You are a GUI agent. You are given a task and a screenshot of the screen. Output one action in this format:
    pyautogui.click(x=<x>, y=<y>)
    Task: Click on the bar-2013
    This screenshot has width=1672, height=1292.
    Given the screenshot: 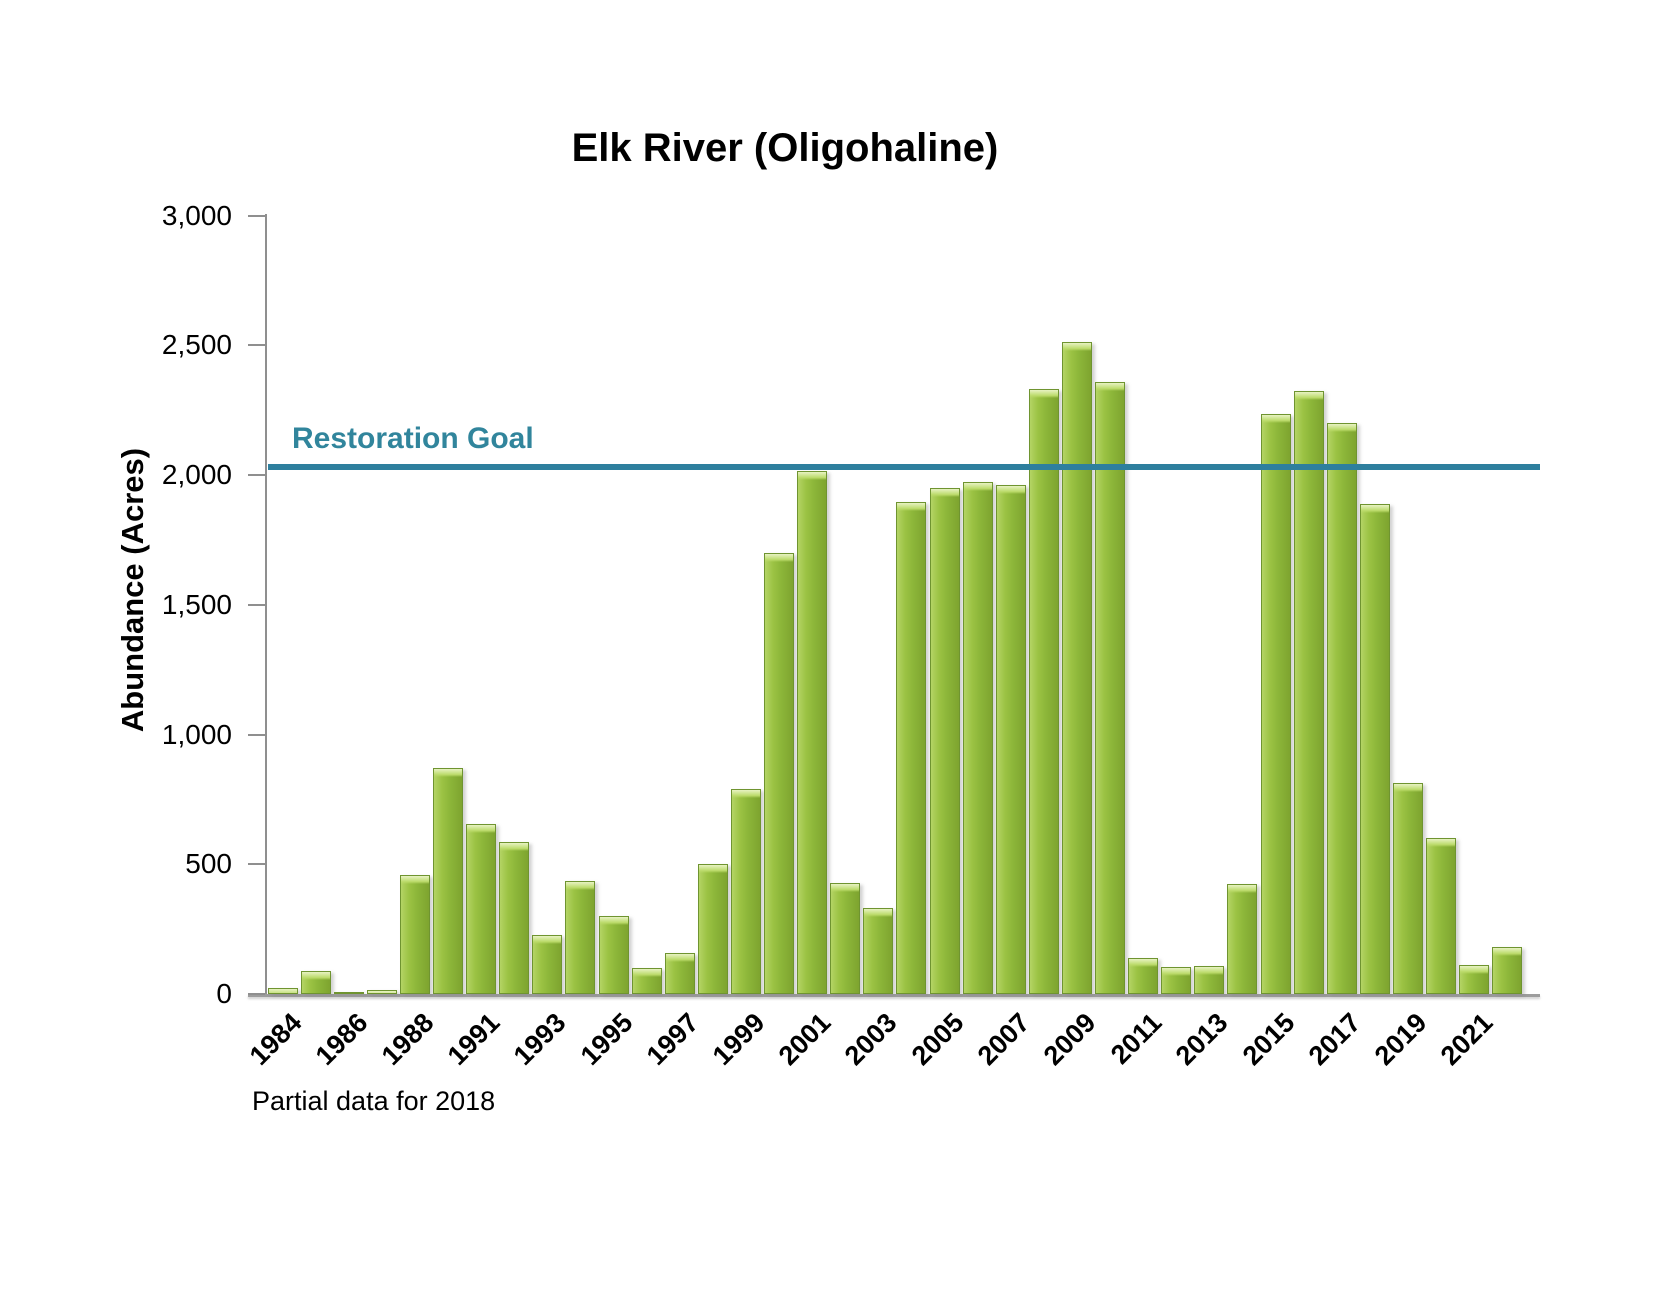 What is the action you would take?
    pyautogui.click(x=1209, y=979)
    